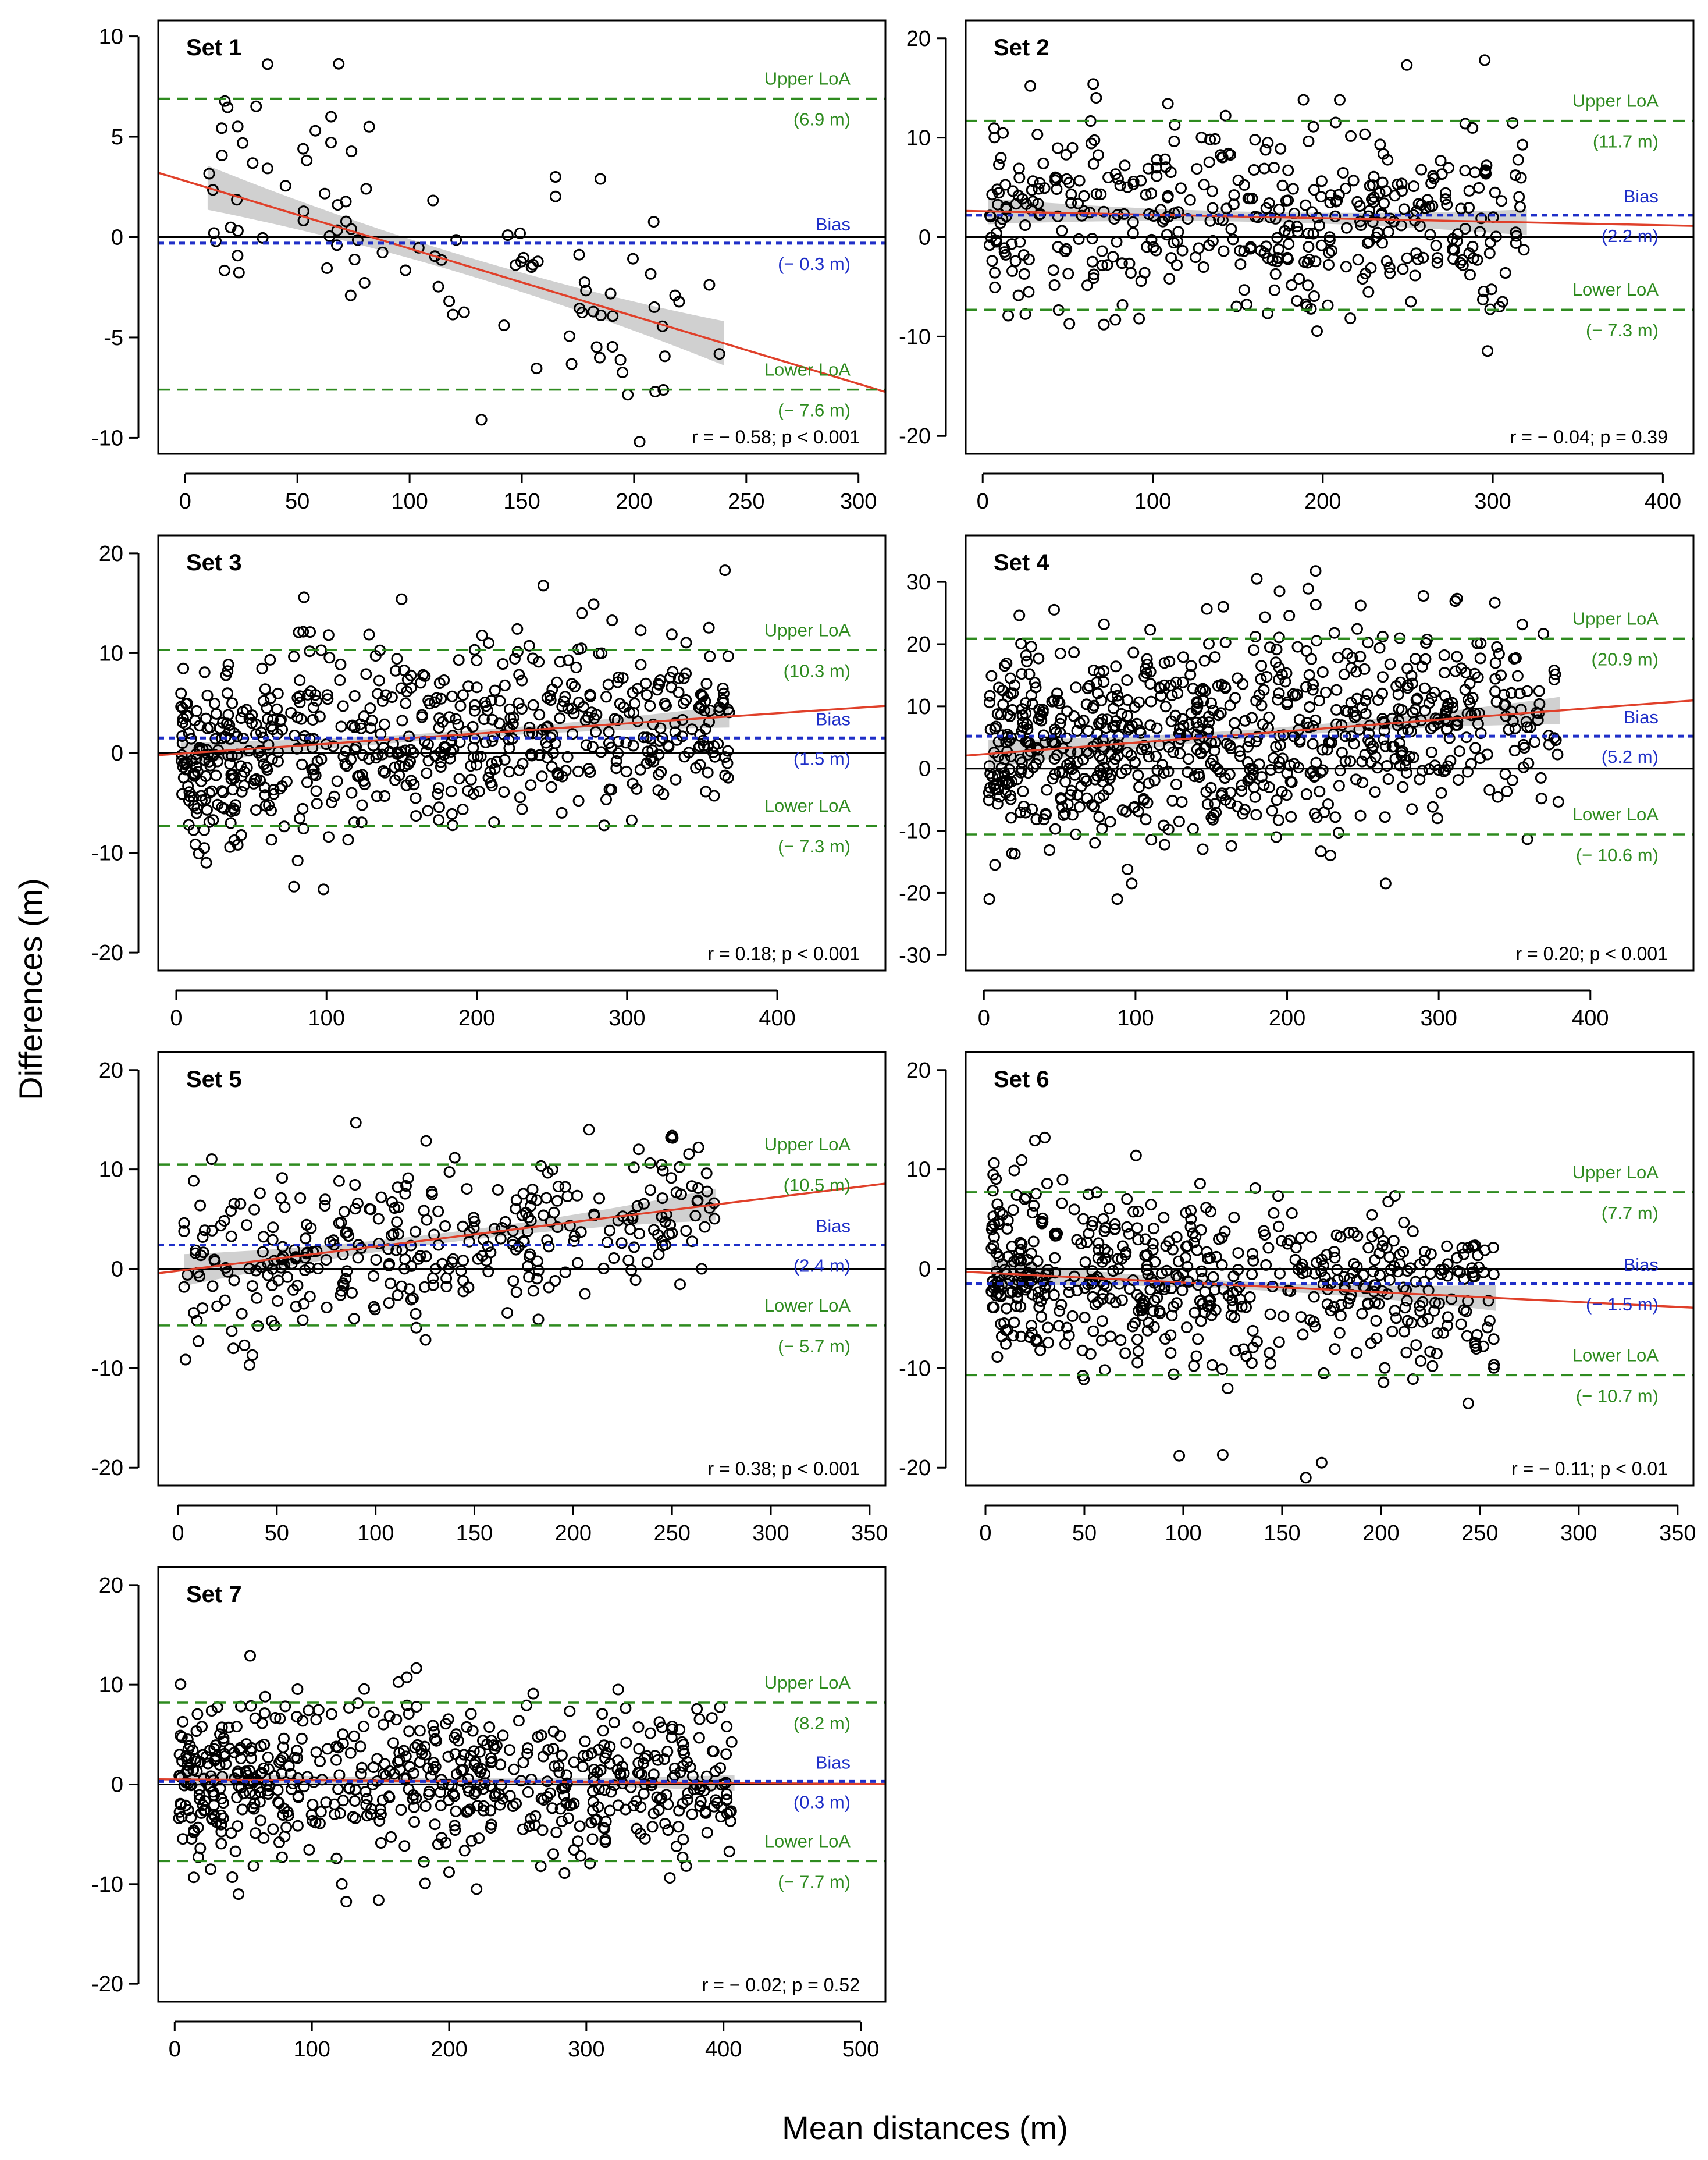  I want to click on y-tick-label: -20, so click(107, 1984).